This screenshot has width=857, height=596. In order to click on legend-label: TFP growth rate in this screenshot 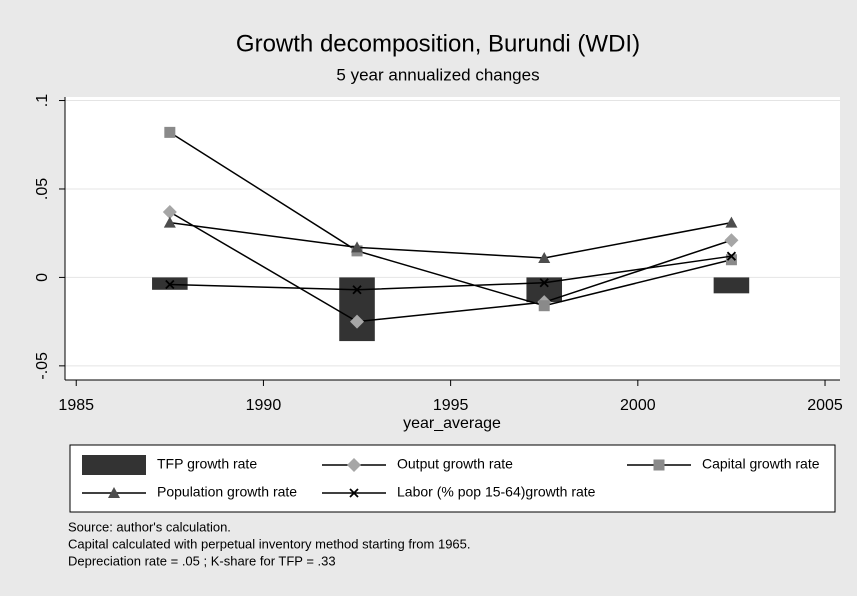, I will do `click(207, 464)`.